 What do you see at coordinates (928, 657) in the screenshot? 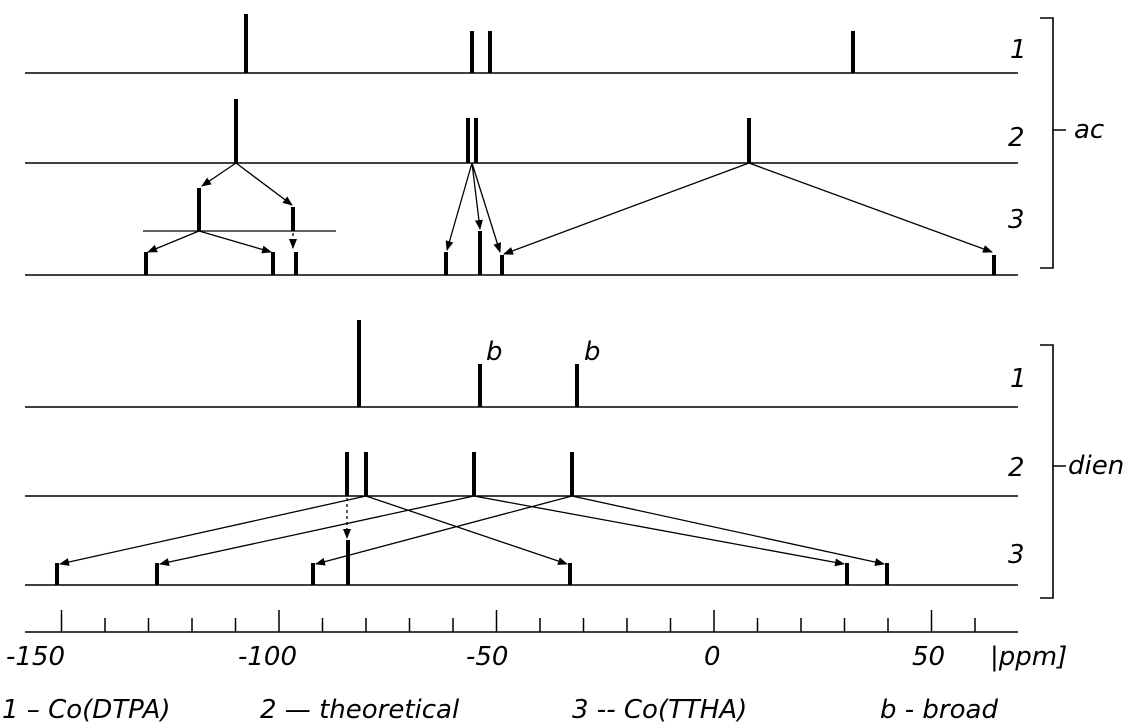
I see `tick-label: 50` at bounding box center [928, 657].